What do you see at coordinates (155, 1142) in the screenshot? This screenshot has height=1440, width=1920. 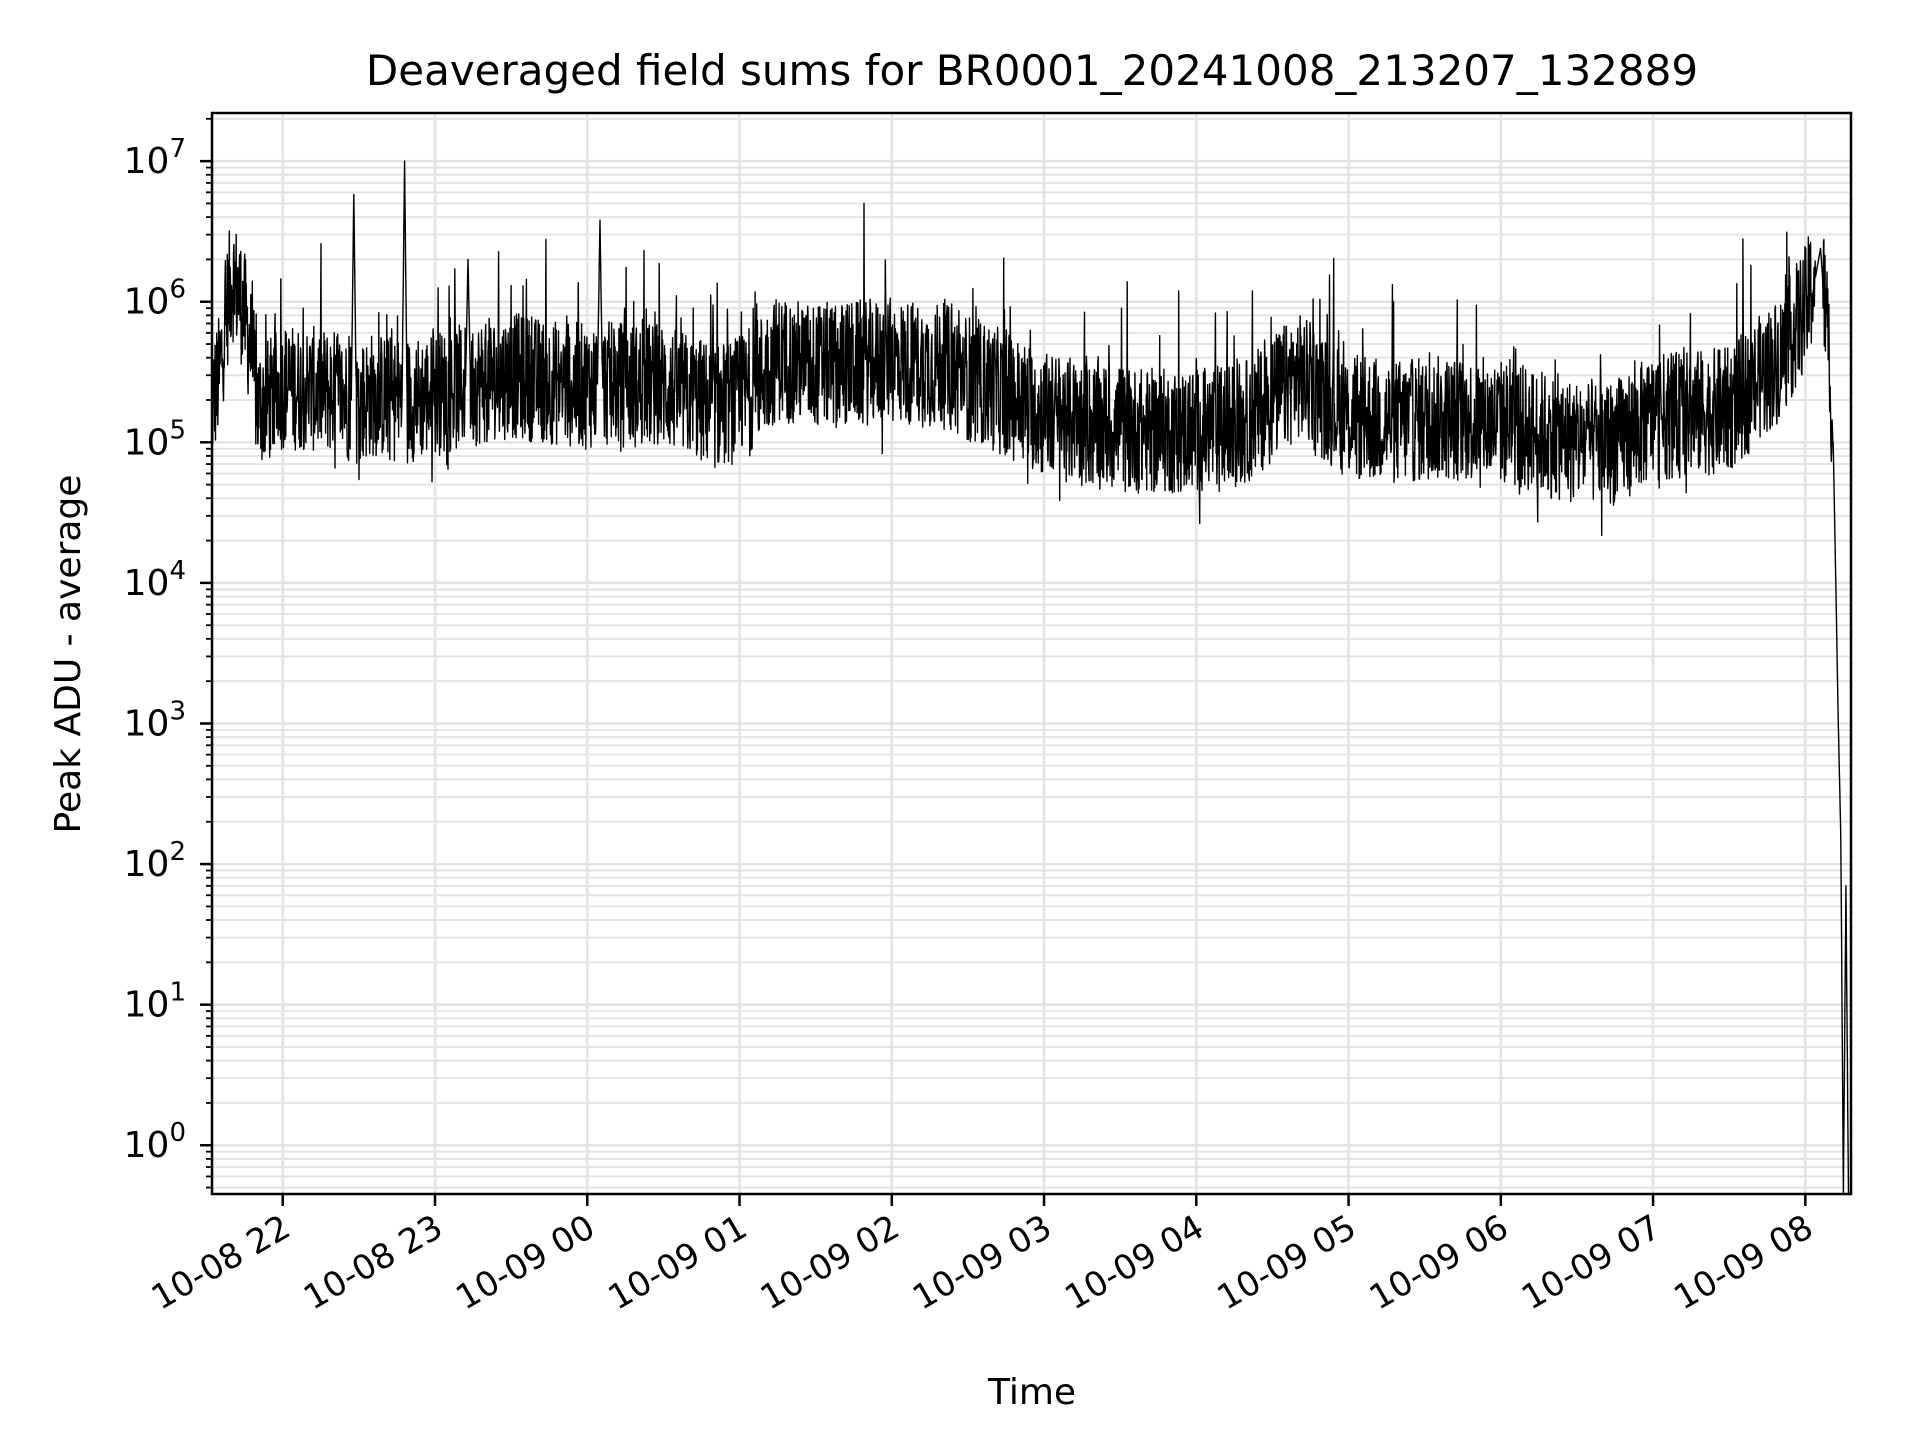 I see `y-tick-label: 10⁰` at bounding box center [155, 1142].